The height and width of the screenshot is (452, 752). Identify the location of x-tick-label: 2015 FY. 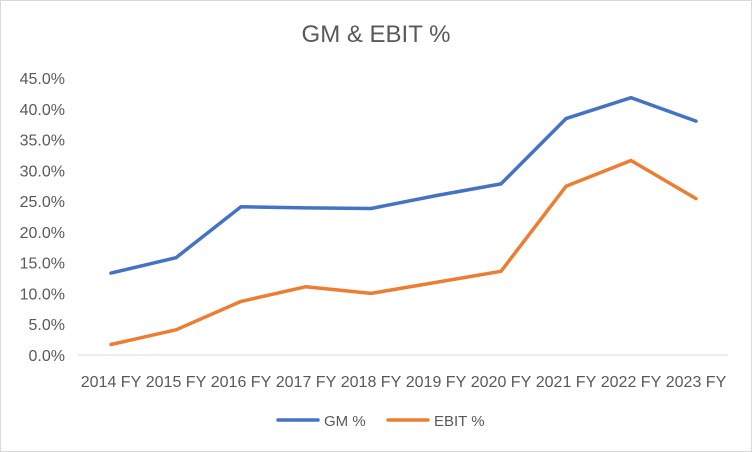
(176, 382).